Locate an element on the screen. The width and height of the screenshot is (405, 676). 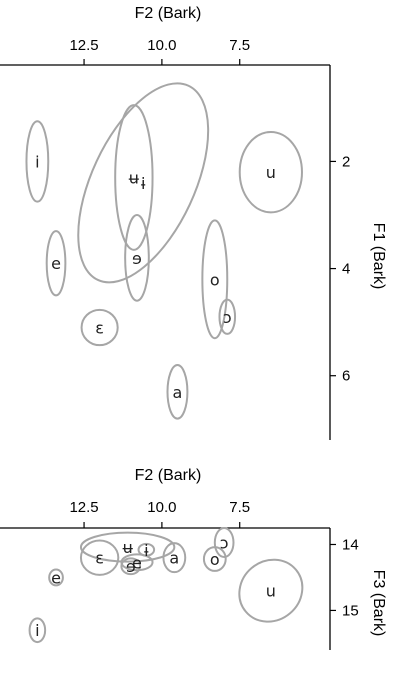
top-vowel-label: i is located at coordinates (37, 161).